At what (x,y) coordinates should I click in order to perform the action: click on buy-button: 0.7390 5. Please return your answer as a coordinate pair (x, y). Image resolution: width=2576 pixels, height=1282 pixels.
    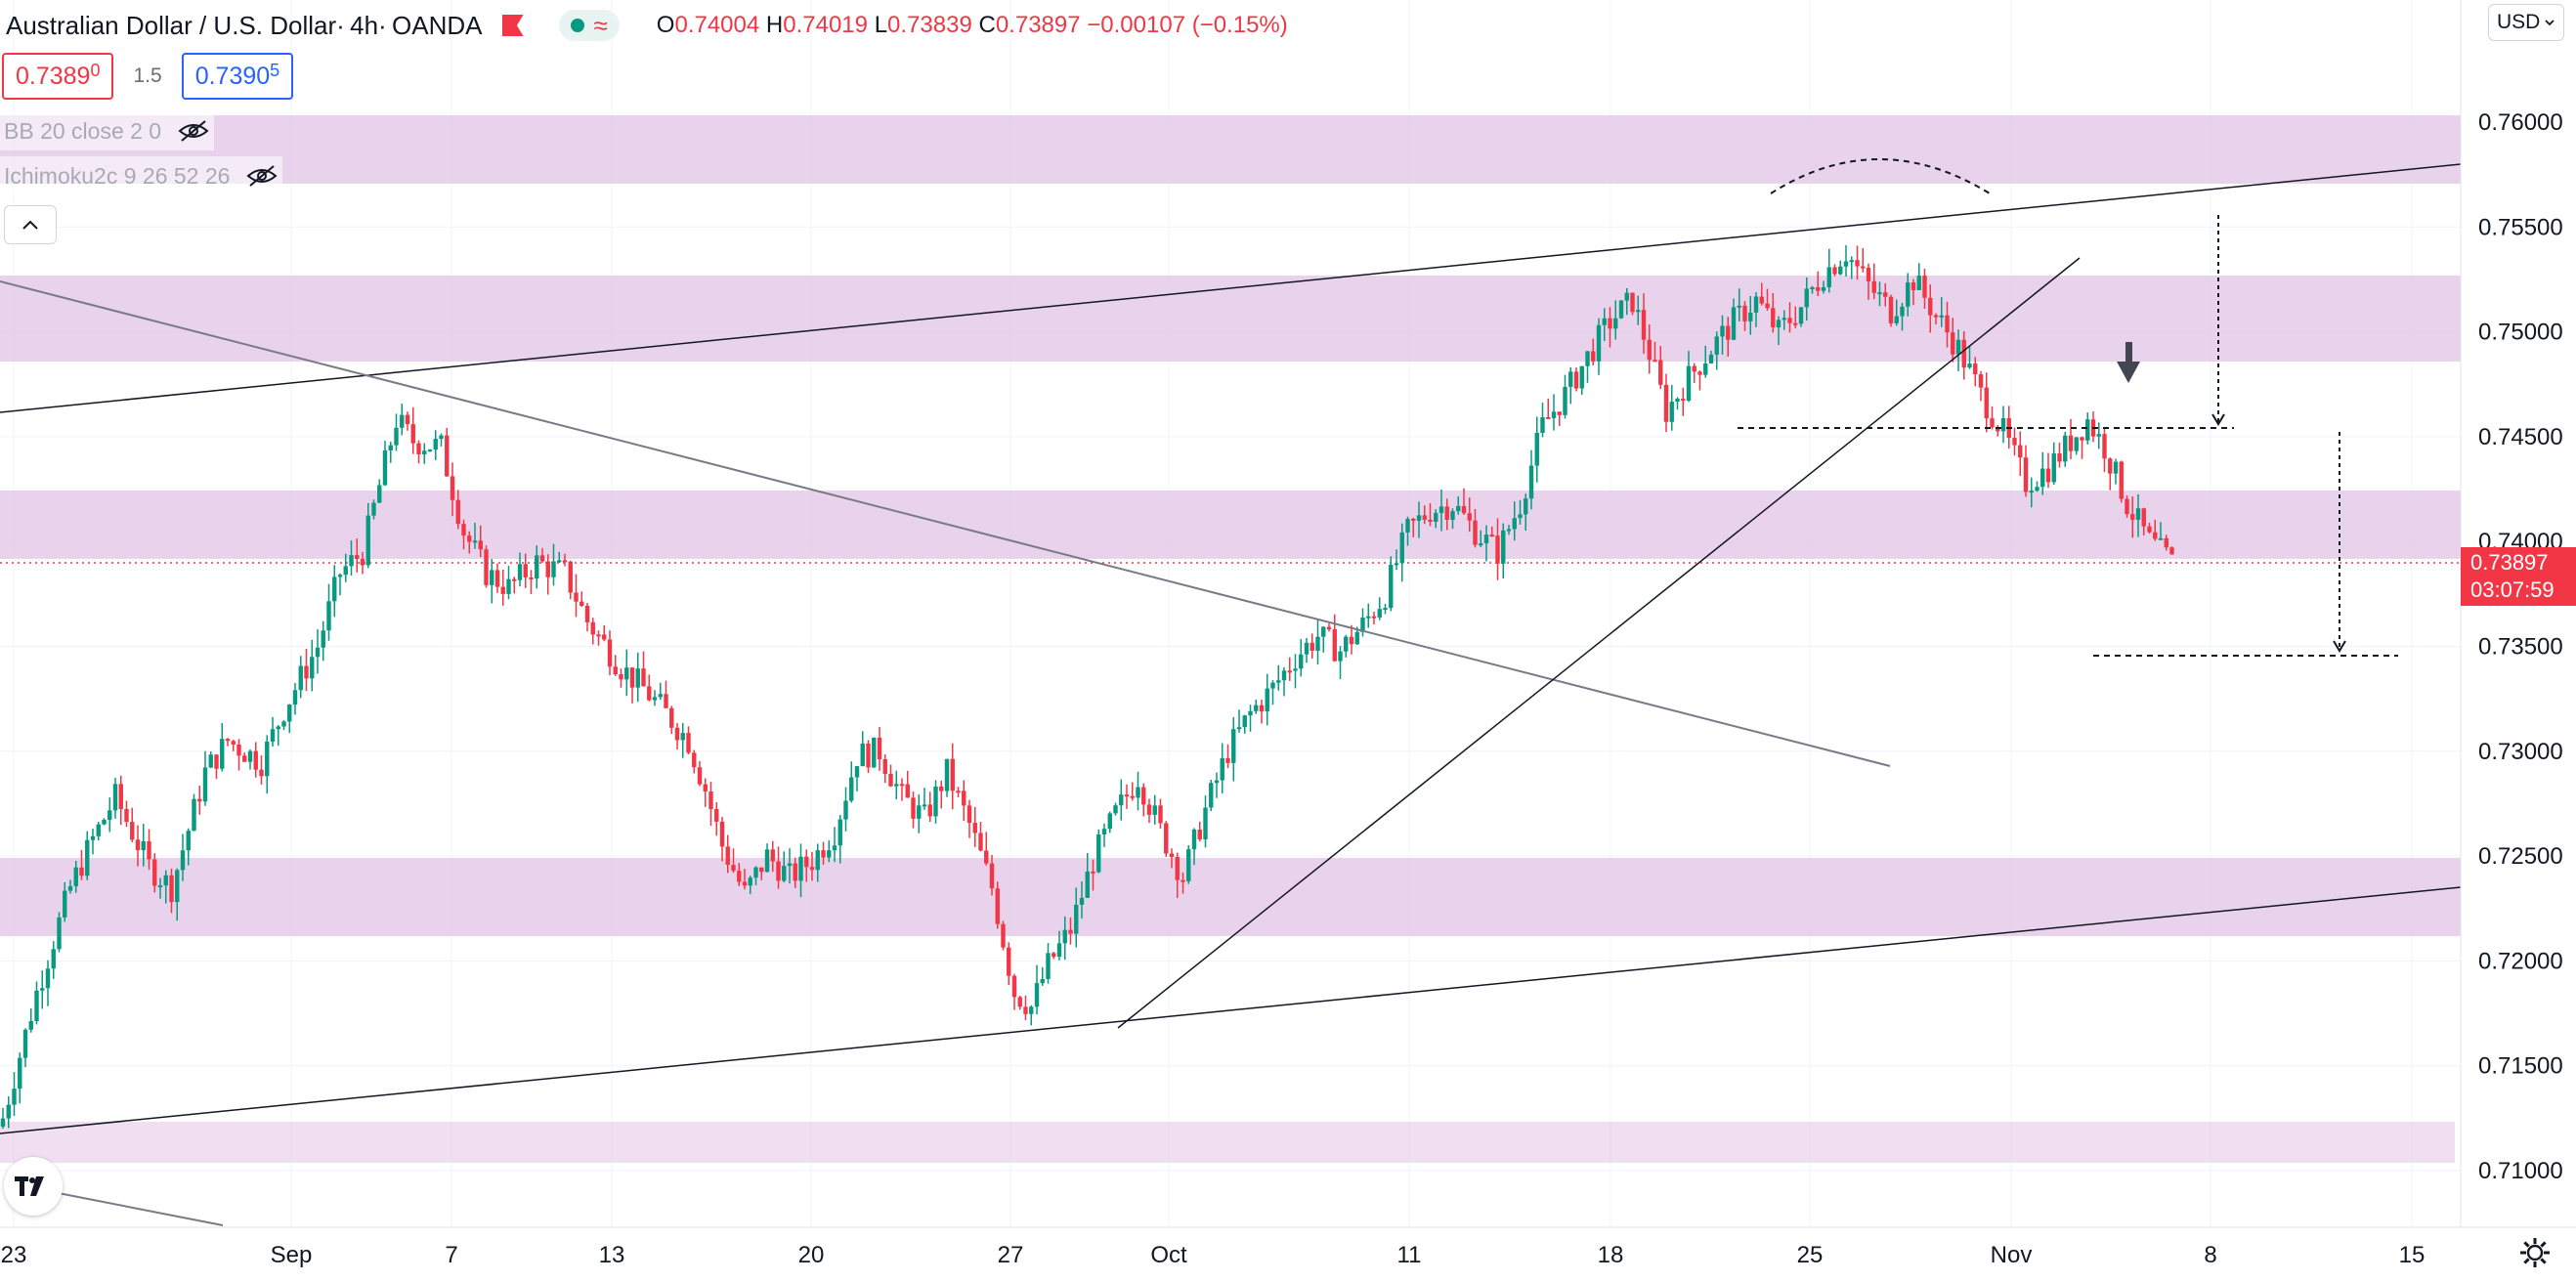
    Looking at the image, I should click on (238, 76).